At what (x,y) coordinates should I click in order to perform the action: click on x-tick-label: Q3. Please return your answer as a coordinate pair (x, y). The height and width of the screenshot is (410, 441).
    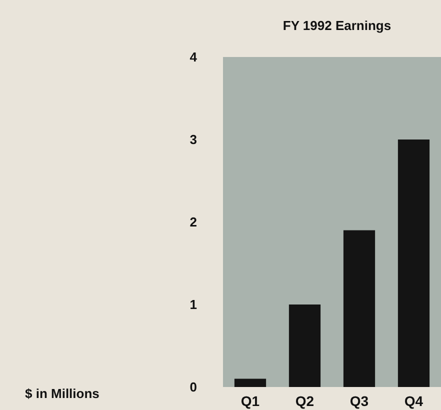
    Looking at the image, I should click on (359, 401).